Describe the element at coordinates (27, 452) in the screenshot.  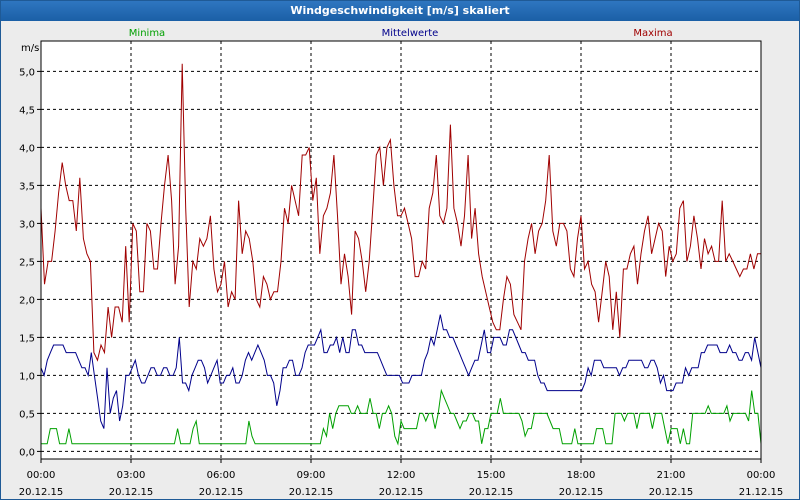
I see `y-tick-label: 0,0` at that location.